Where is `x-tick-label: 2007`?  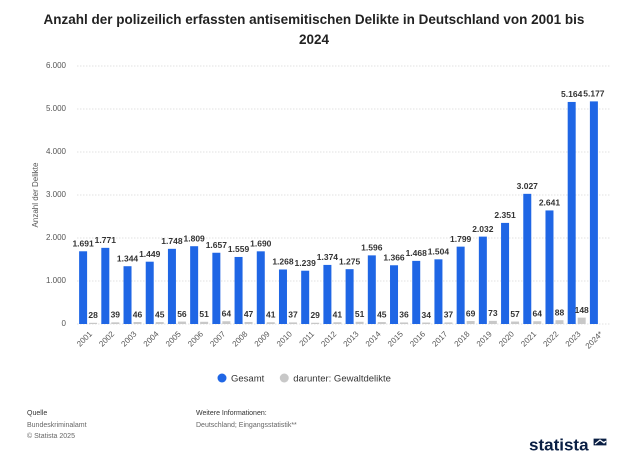
x-tick-label: 2007 is located at coordinates (217, 338).